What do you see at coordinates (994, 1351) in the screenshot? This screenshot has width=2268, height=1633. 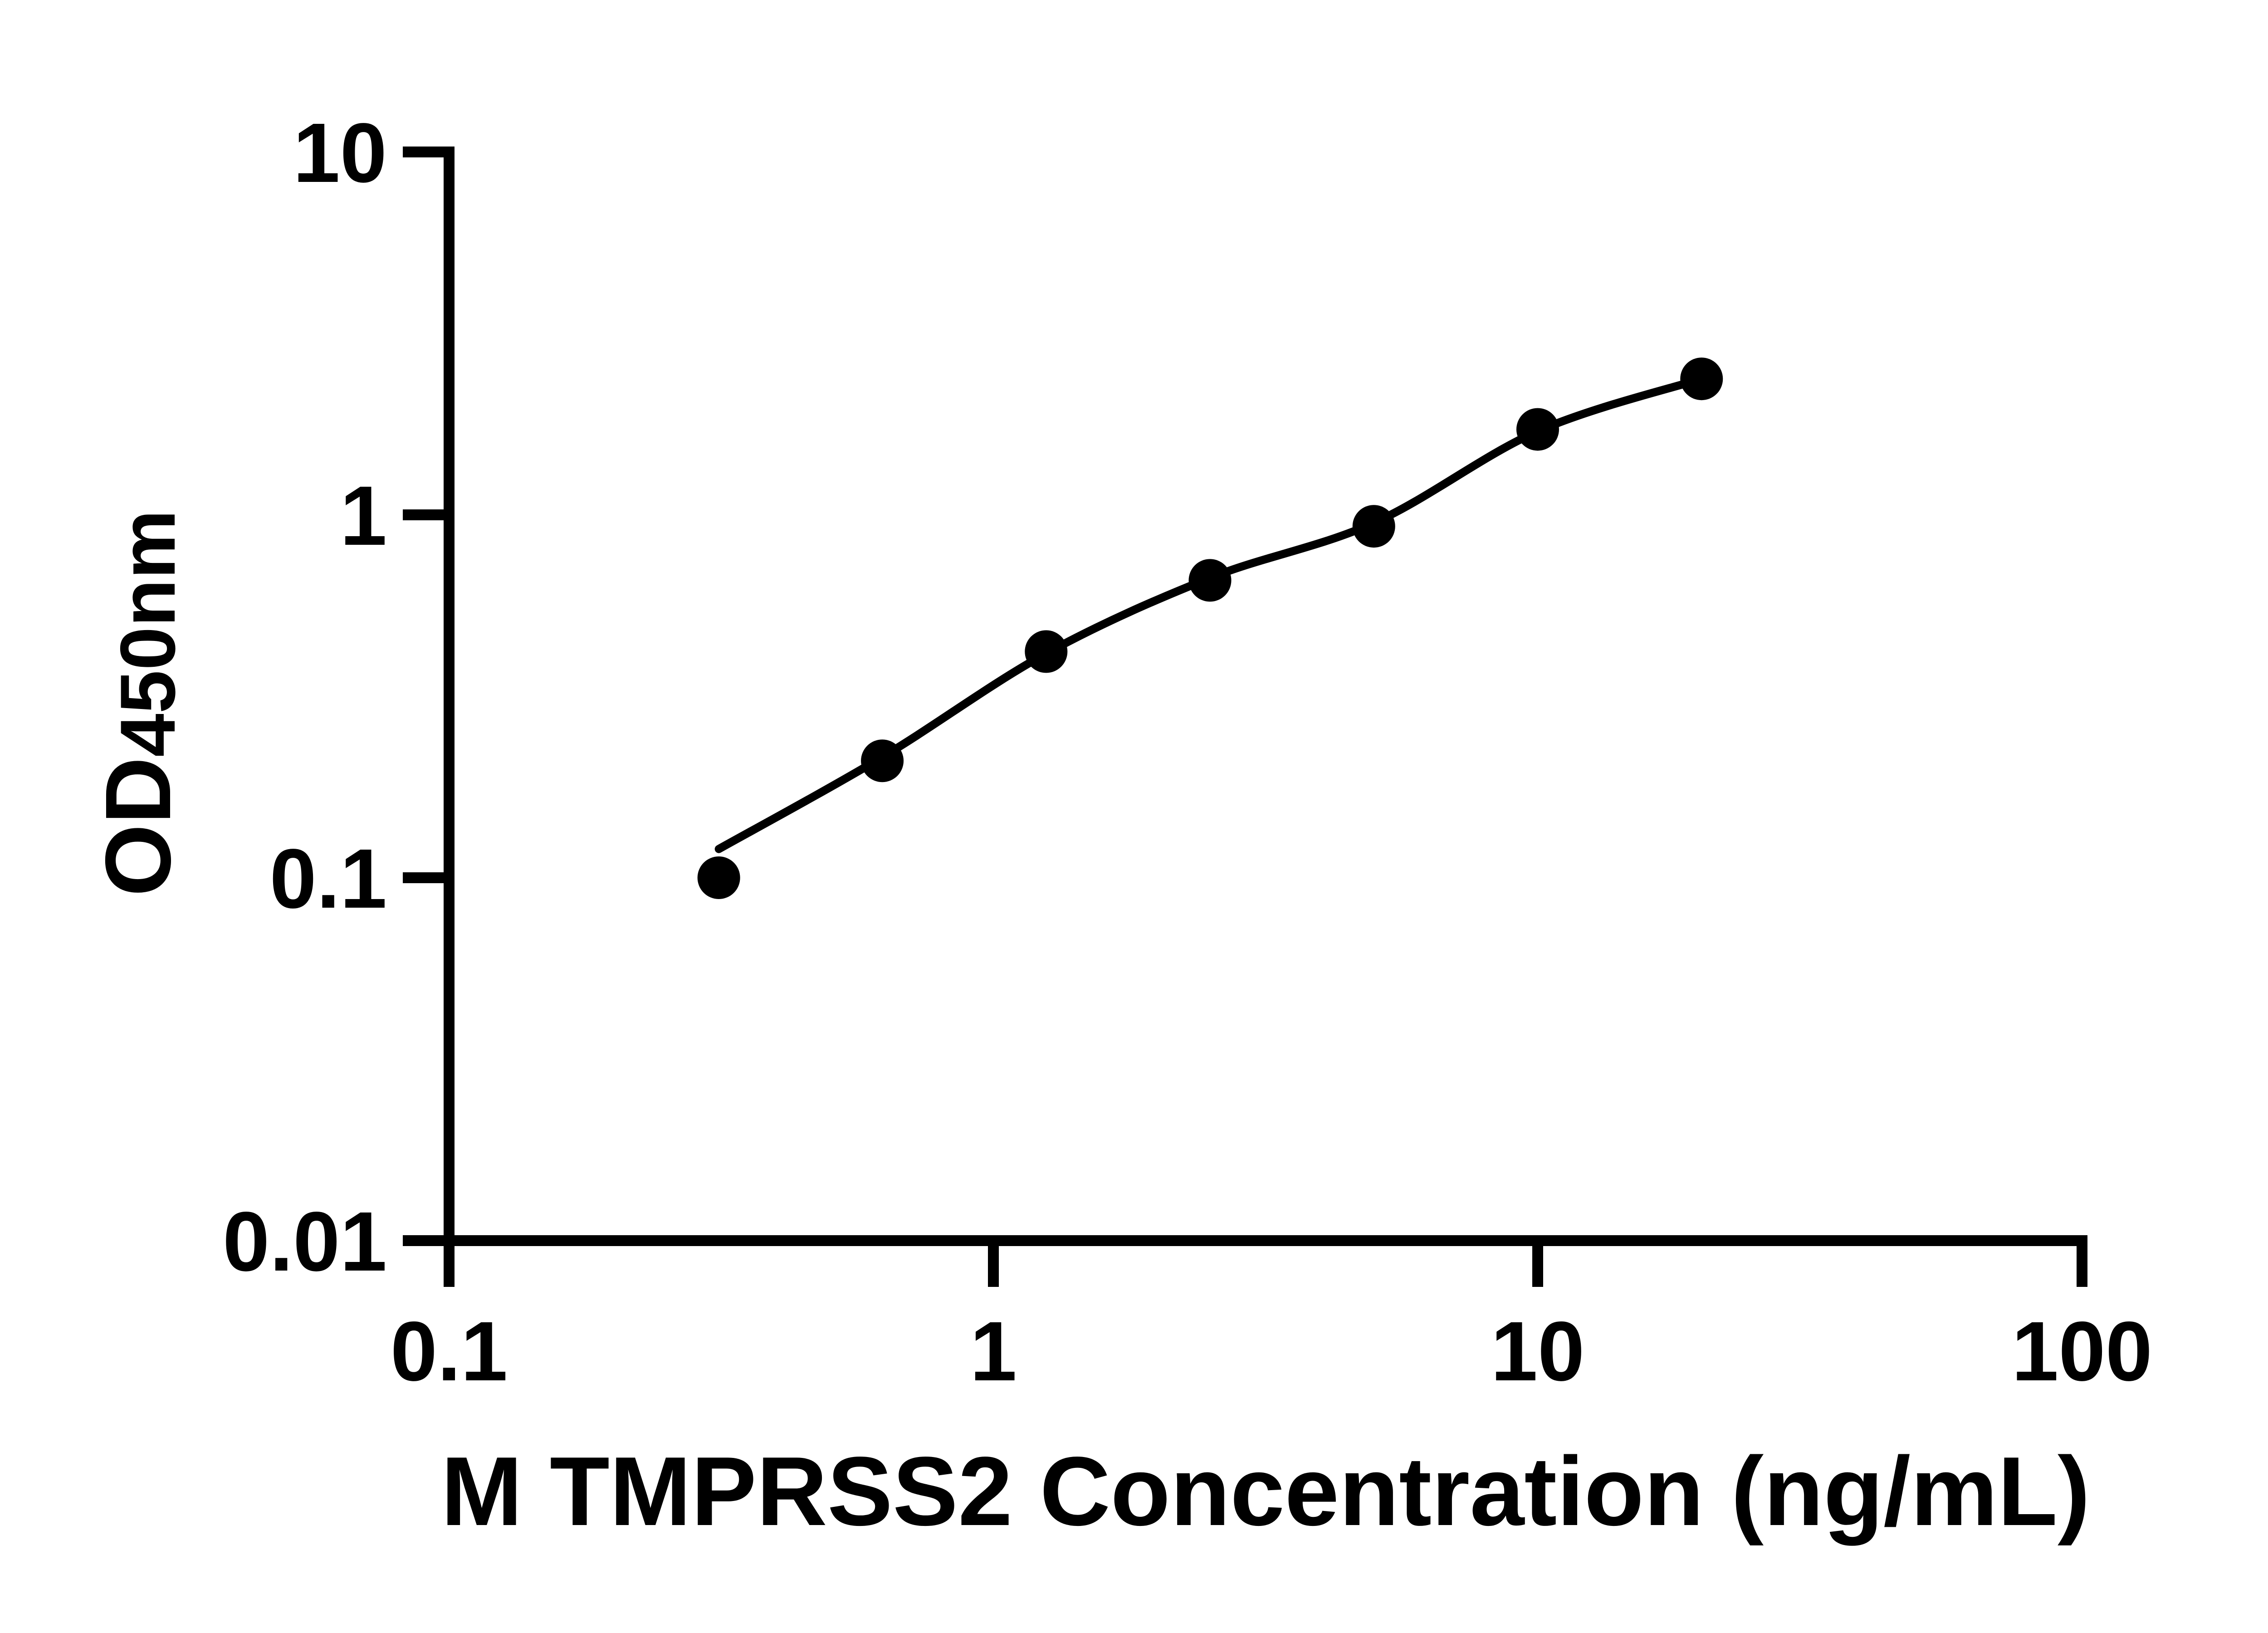 I see `x-tick-label: 1` at bounding box center [994, 1351].